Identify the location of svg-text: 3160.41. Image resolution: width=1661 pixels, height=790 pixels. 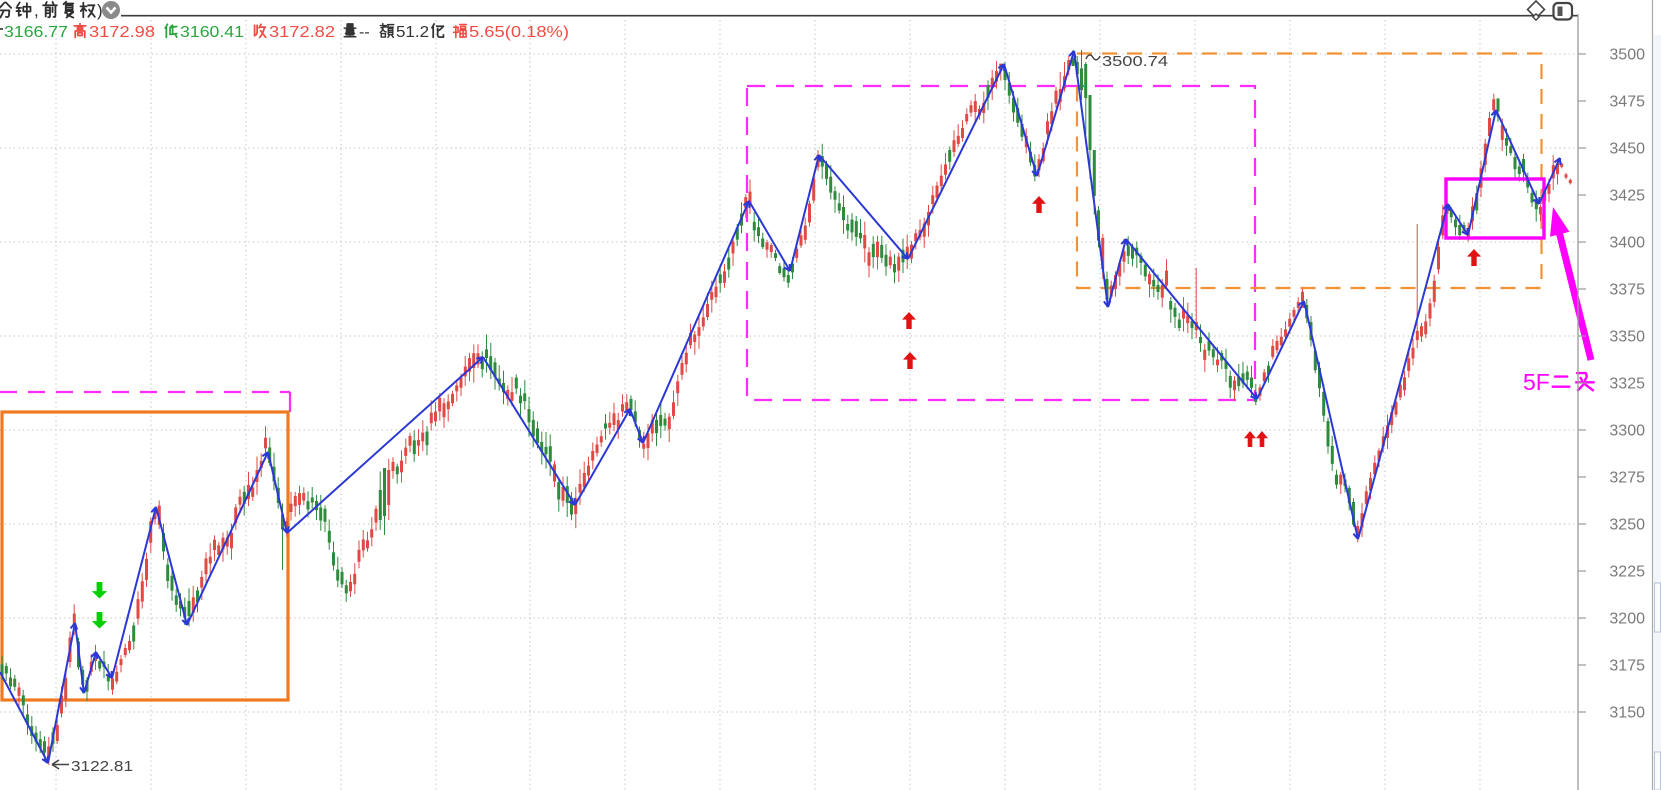
(212, 32).